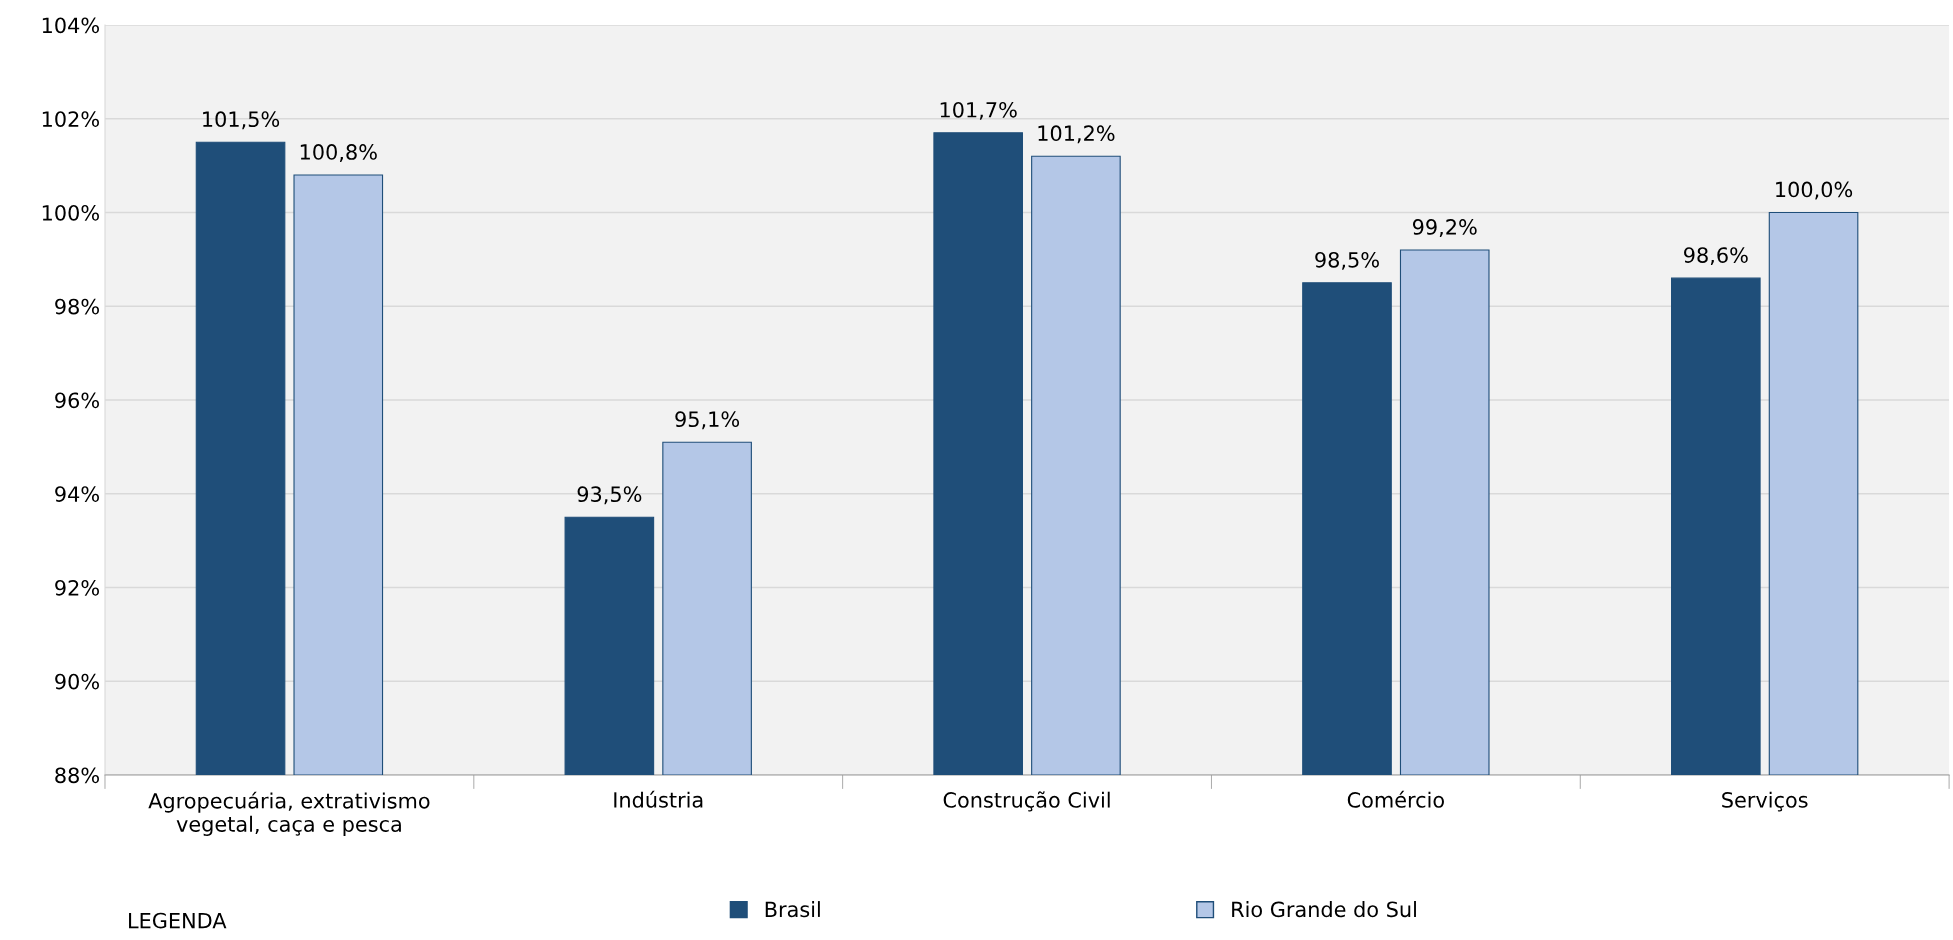 The image size is (1953, 940). I want to click on data-label: 100,8%, so click(338, 153).